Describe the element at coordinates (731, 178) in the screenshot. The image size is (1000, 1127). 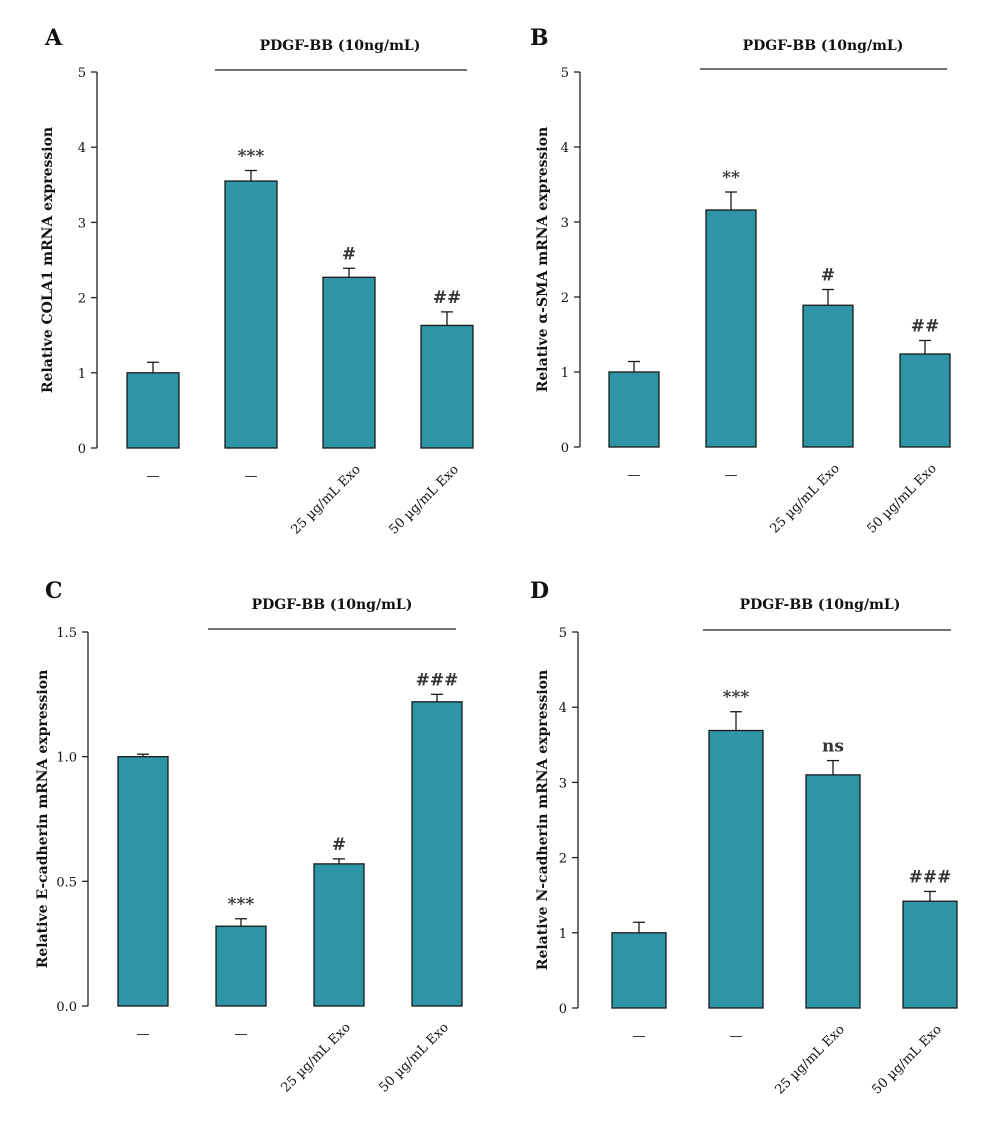
I see `significance-label: **` at that location.